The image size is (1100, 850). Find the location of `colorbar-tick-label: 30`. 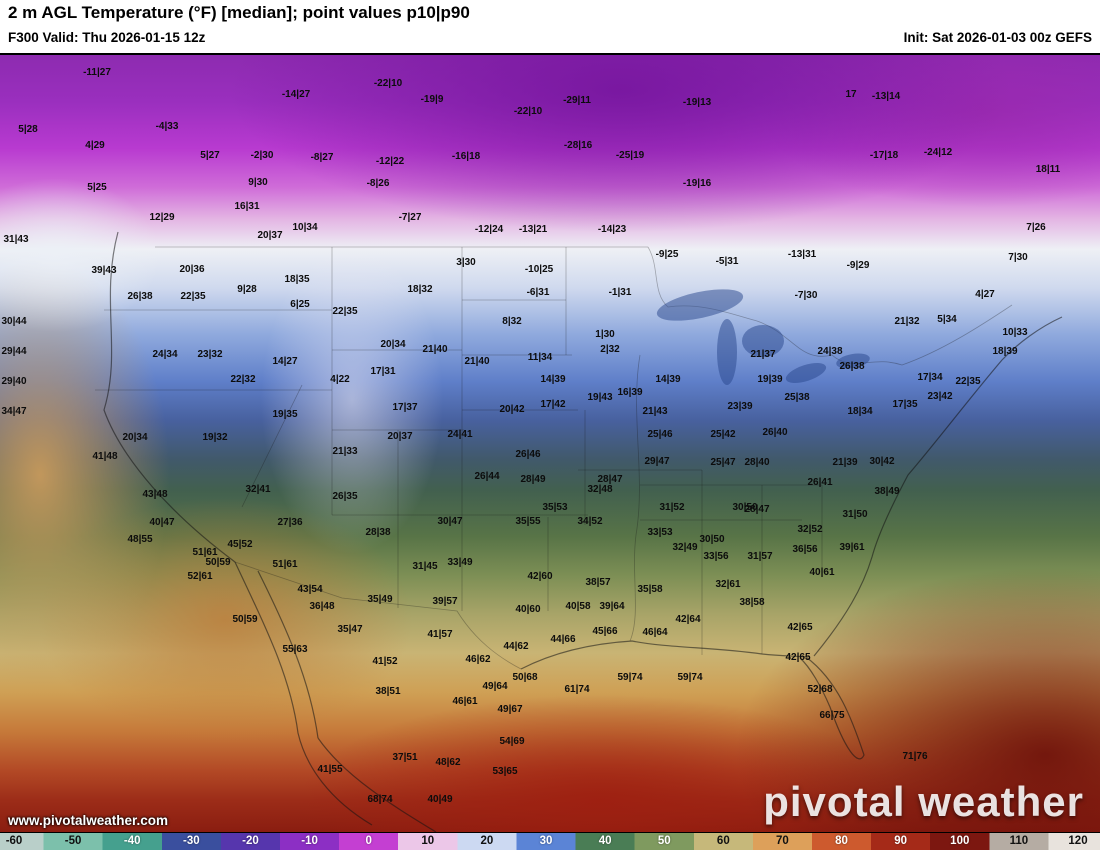

colorbar-tick-label: 30 is located at coordinates (546, 841).